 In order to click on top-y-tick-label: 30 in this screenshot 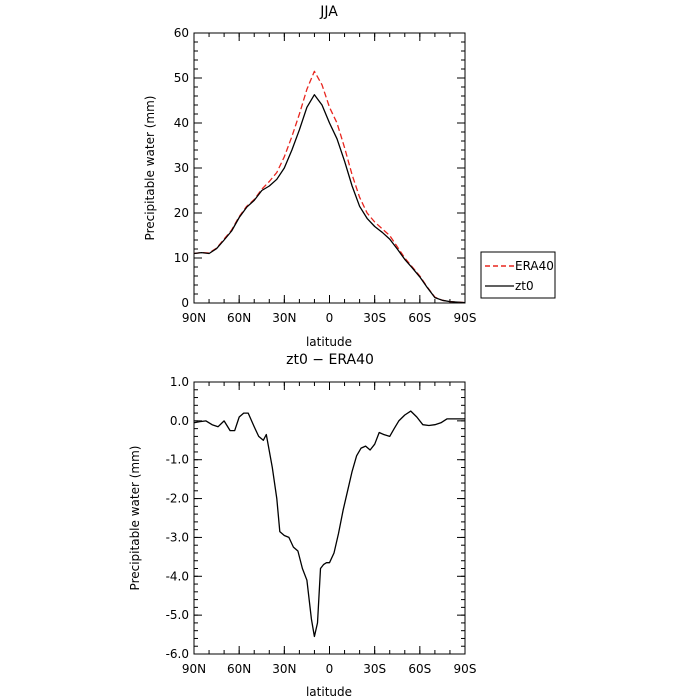, I will do `click(181, 168)`.